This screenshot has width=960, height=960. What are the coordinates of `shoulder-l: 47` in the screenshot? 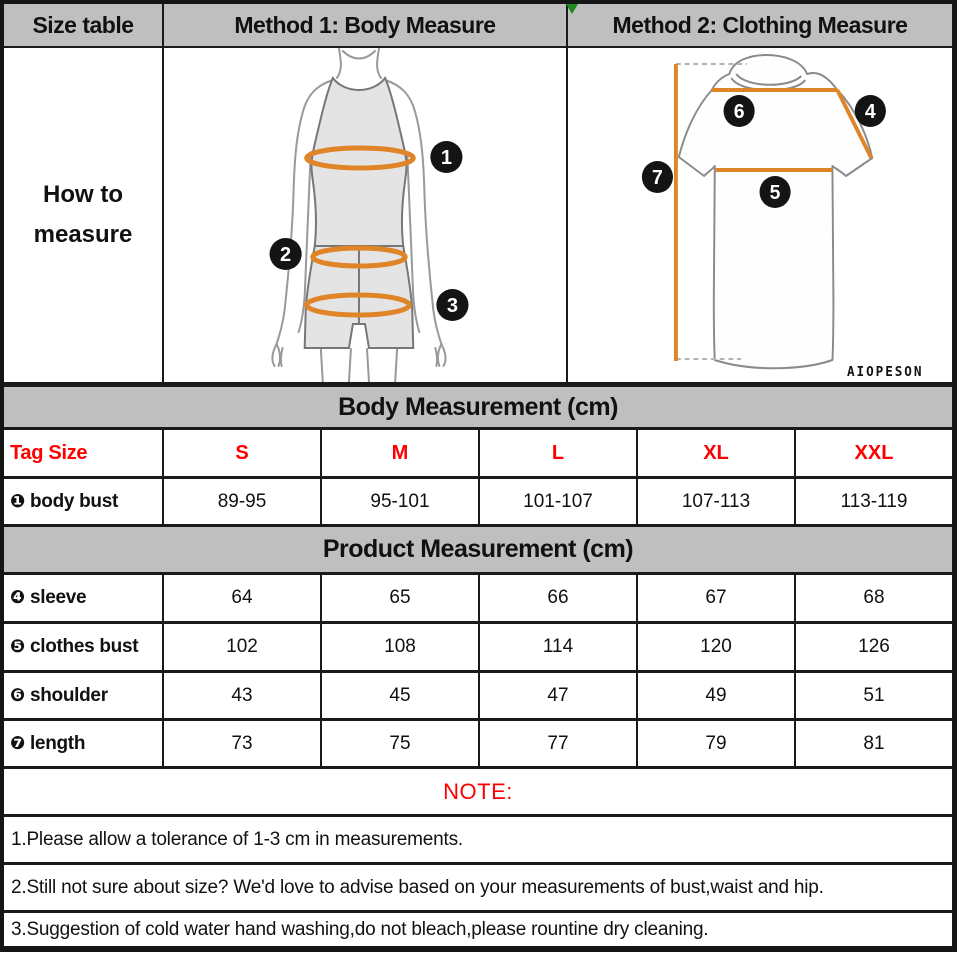 It's located at (558, 695).